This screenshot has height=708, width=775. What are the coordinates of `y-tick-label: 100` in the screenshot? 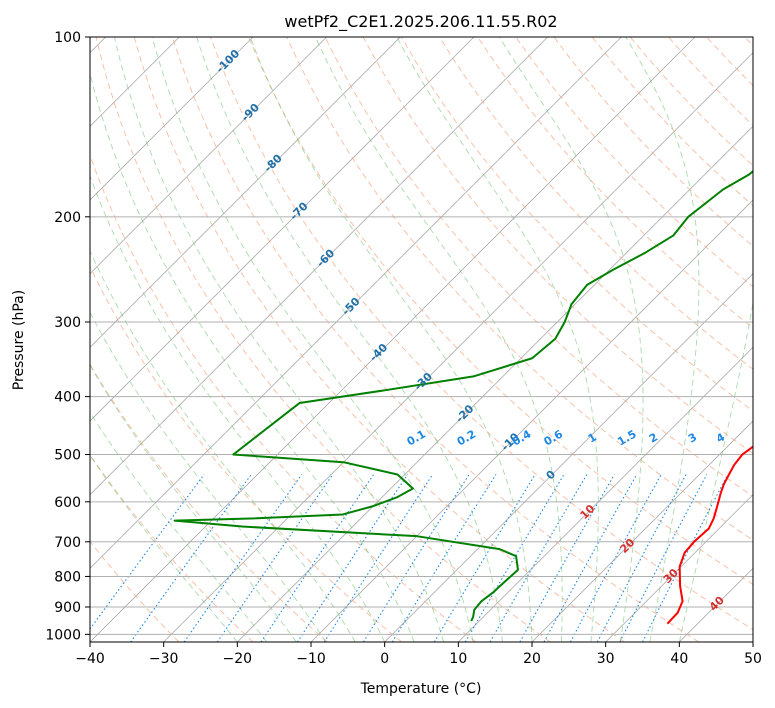 It's located at (67, 38).